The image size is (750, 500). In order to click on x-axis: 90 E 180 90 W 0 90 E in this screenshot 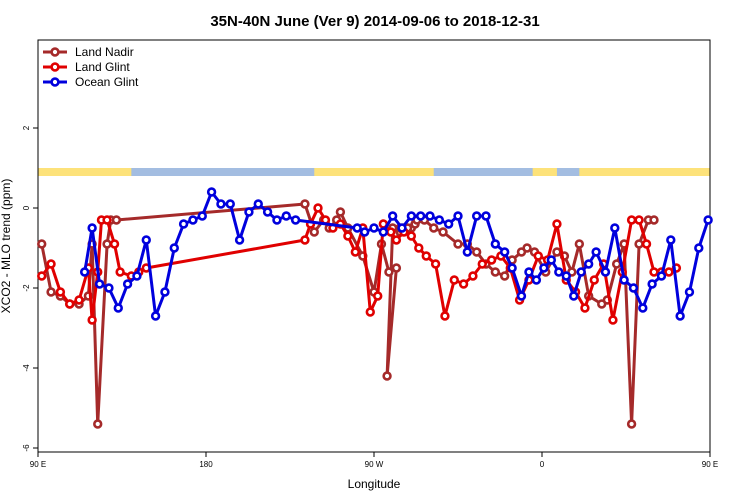, I will do `click(374, 460)`.